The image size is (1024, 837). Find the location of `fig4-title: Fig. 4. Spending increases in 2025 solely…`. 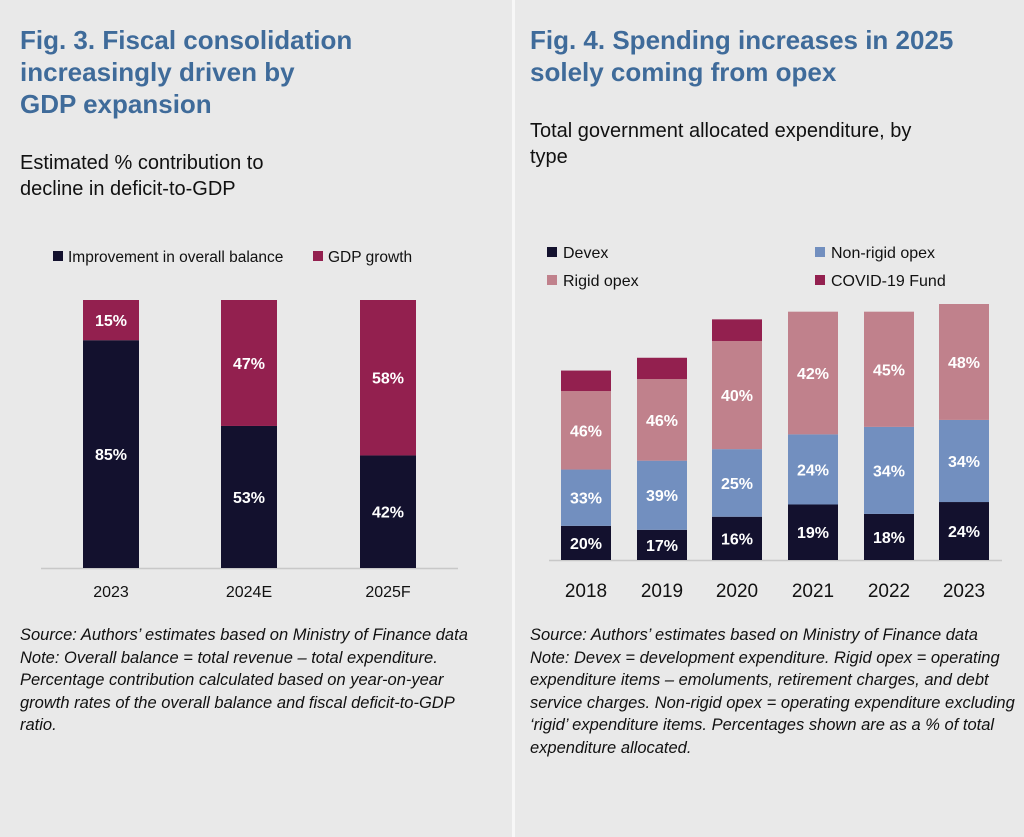

fig4-title: Fig. 4. Spending increases in 2025 solely… is located at coordinates (742, 56).